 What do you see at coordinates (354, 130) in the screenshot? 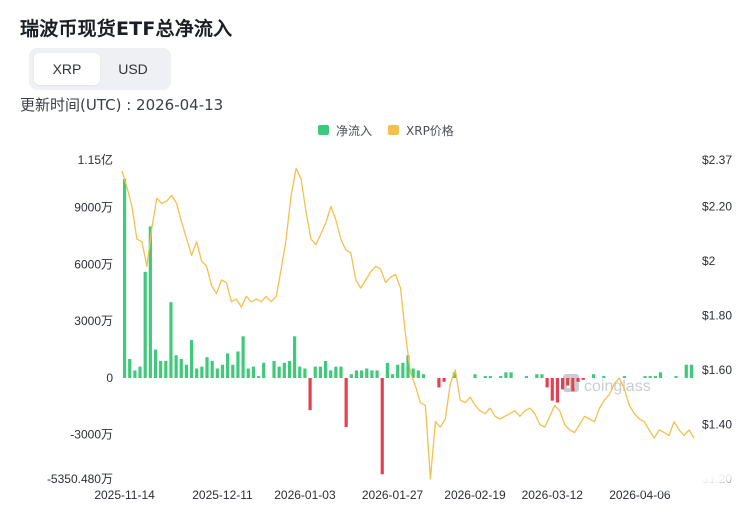
I see `legend-net-inflow-label: 净流入` at bounding box center [354, 130].